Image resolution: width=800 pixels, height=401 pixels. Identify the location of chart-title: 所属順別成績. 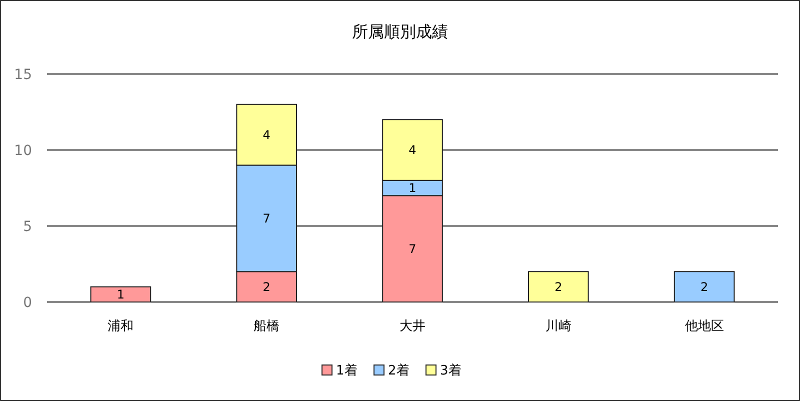
(400, 31).